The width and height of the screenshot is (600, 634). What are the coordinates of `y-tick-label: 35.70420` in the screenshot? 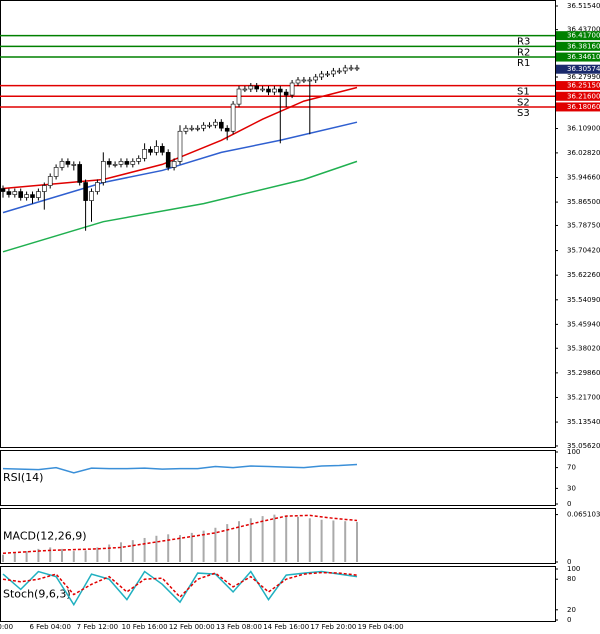 It's located at (583, 251).